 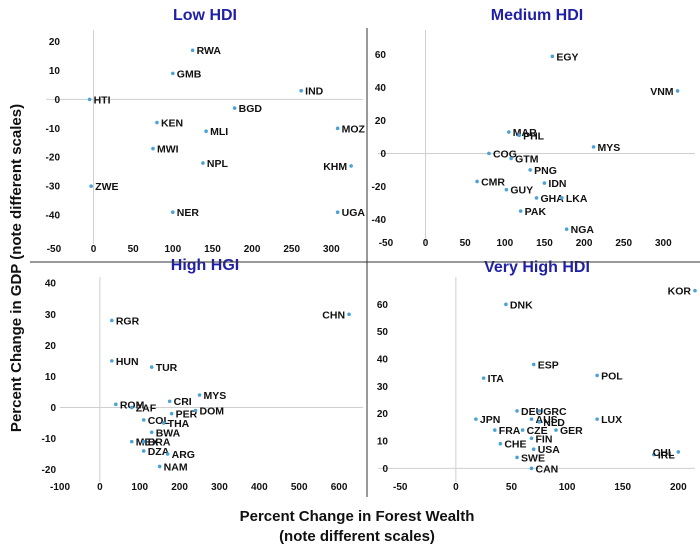 What do you see at coordinates (548, 365) in the screenshot?
I see `point-label: ESP` at bounding box center [548, 365].